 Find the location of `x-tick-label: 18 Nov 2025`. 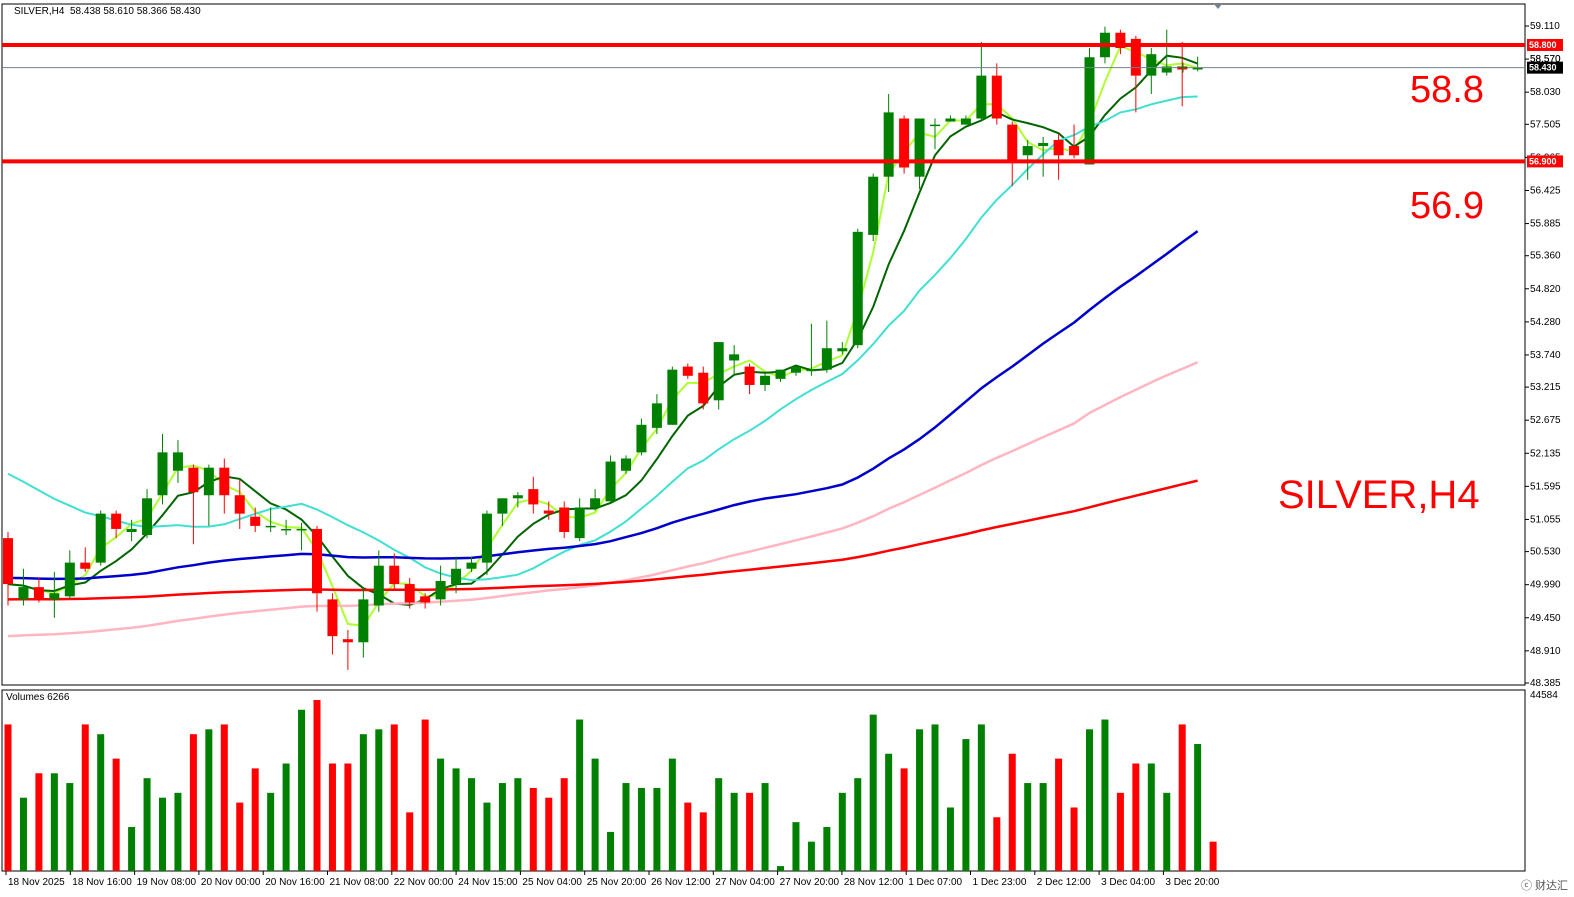

x-tick-label: 18 Nov 2025 is located at coordinates (36, 882).